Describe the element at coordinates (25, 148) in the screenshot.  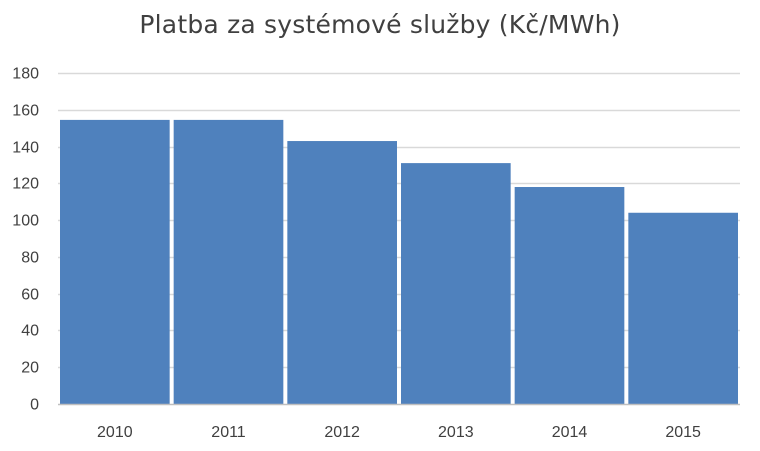
I see `y-tick-label: 140` at that location.